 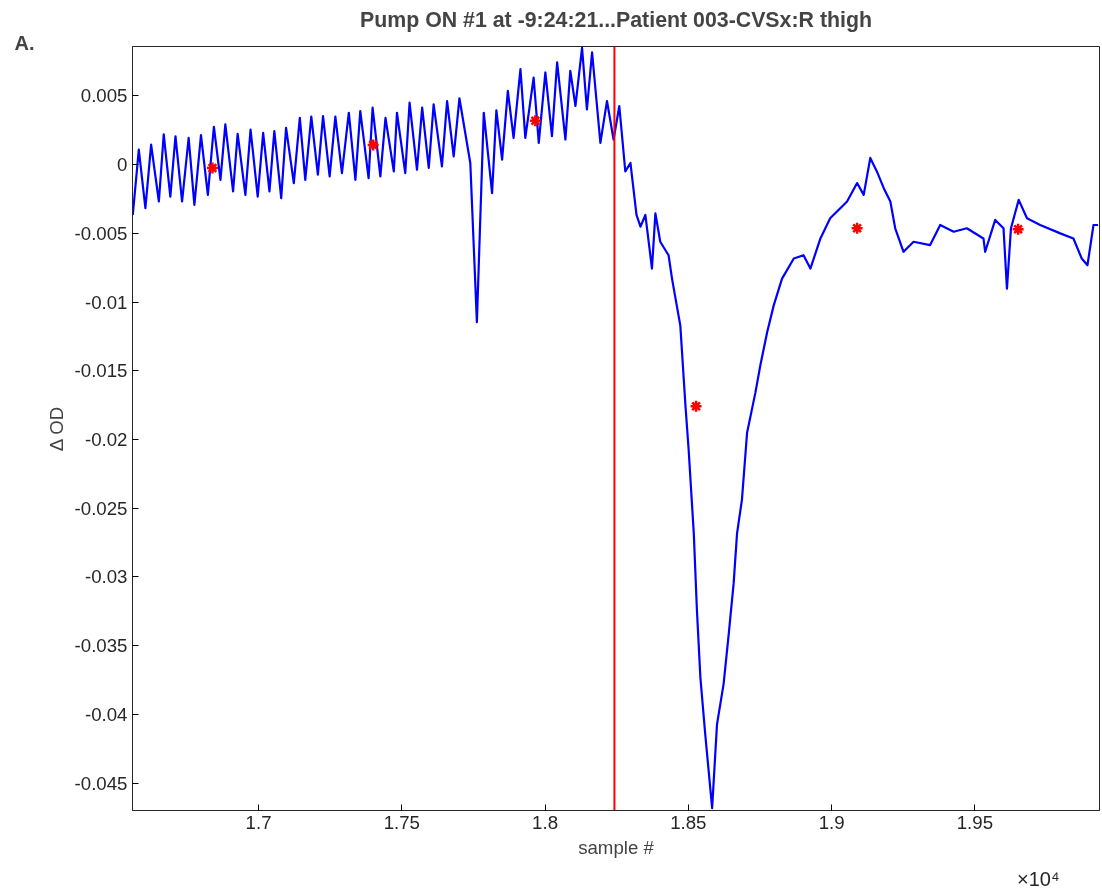 I want to click on x-tick-label: 1.85, so click(x=688, y=822).